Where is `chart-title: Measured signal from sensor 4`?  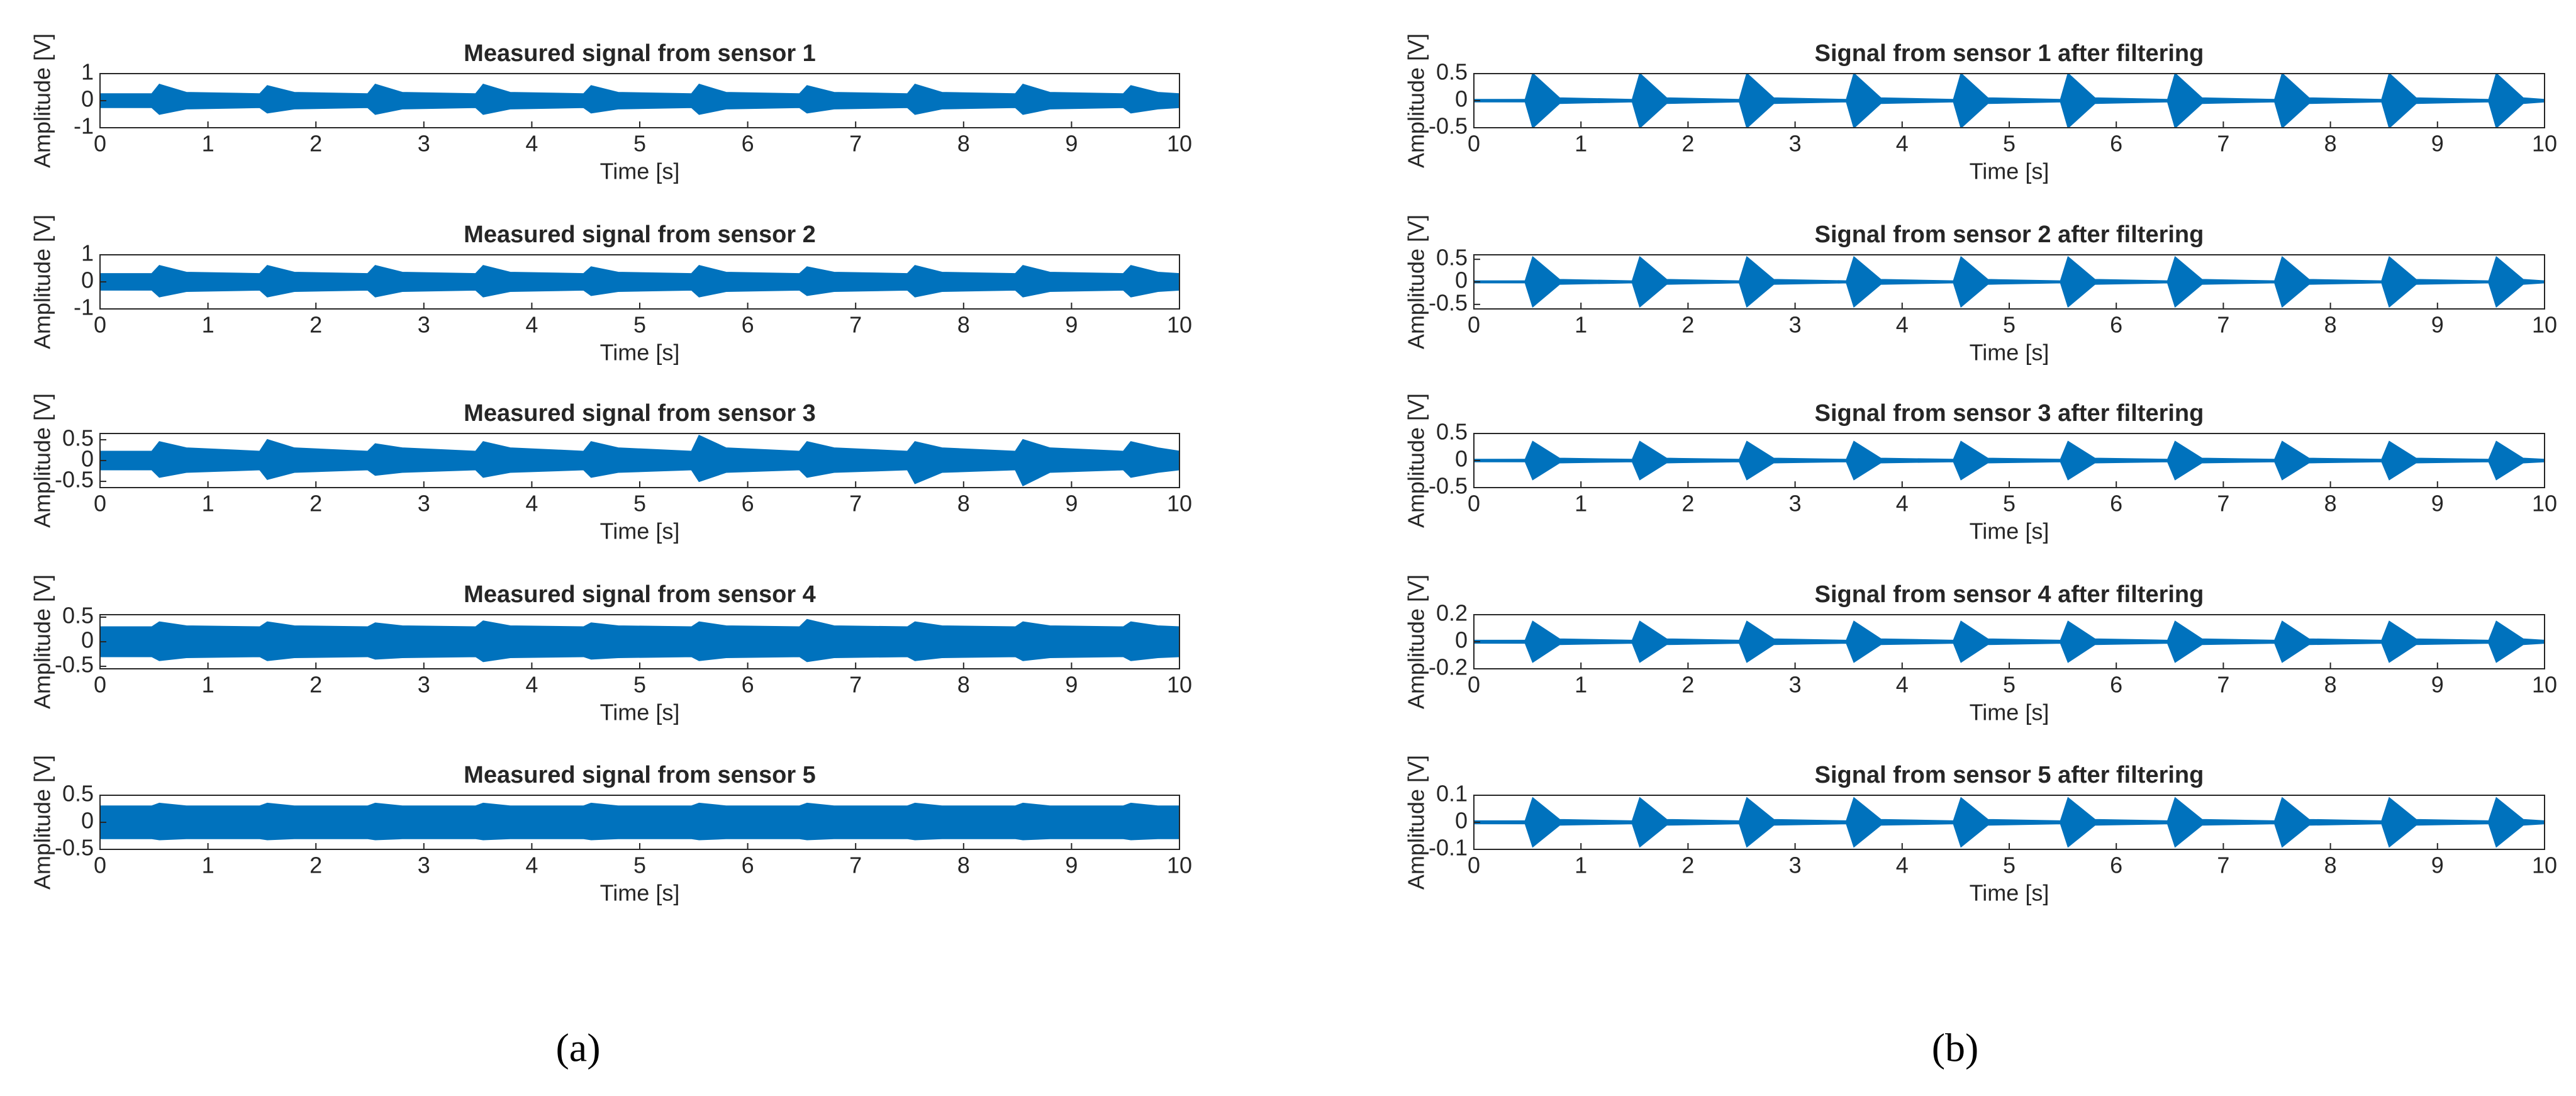 chart-title: Measured signal from sensor 4 is located at coordinates (640, 594).